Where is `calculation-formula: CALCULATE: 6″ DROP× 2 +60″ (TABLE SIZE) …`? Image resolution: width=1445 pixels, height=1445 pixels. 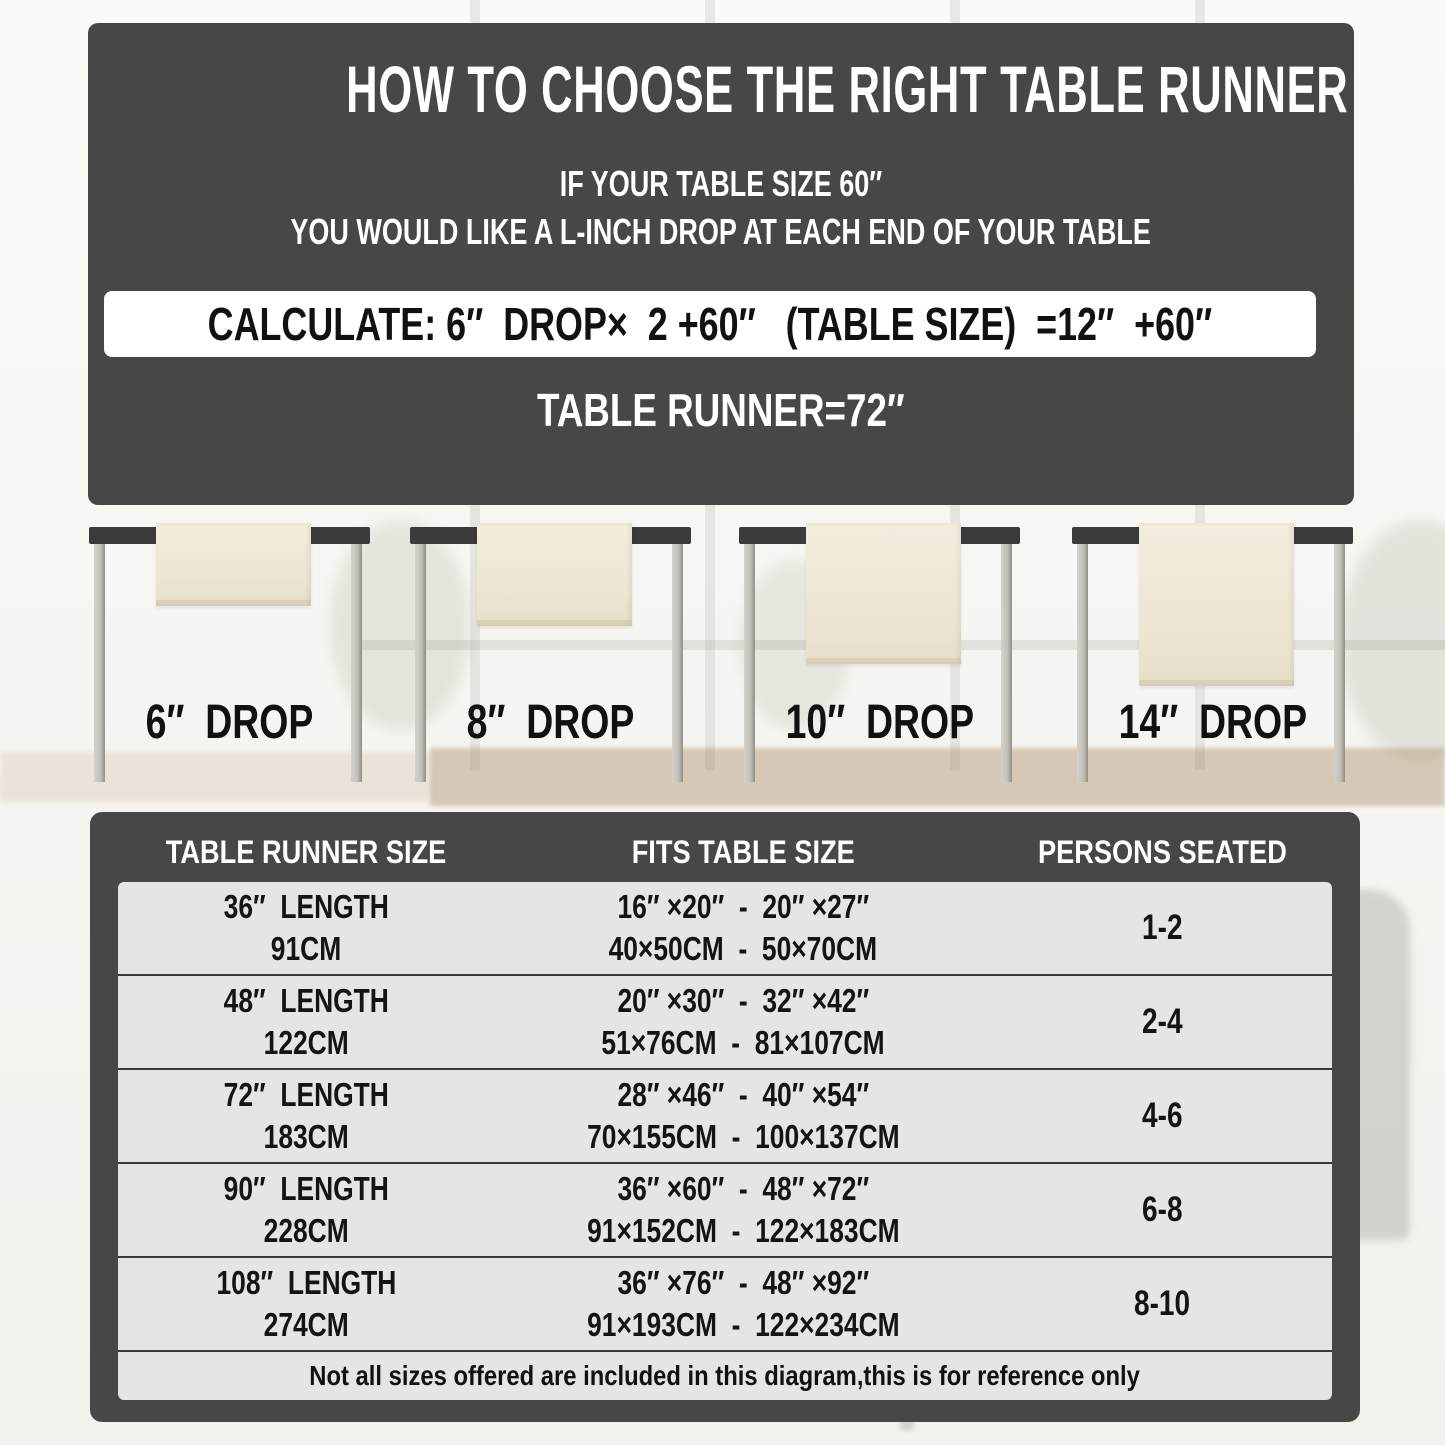
calculation-formula: CALCULATE: 6″ DROP× 2 +60″ (TABLE SIZE) … is located at coordinates (710, 324).